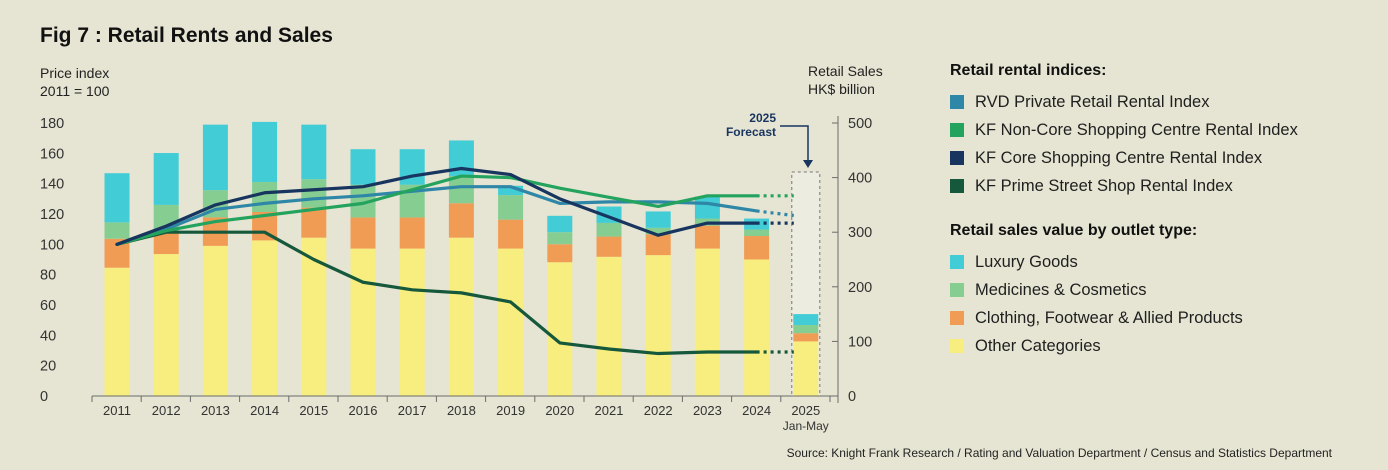  What do you see at coordinates (166, 410) in the screenshot?
I see `x-tick-label: 2012` at bounding box center [166, 410].